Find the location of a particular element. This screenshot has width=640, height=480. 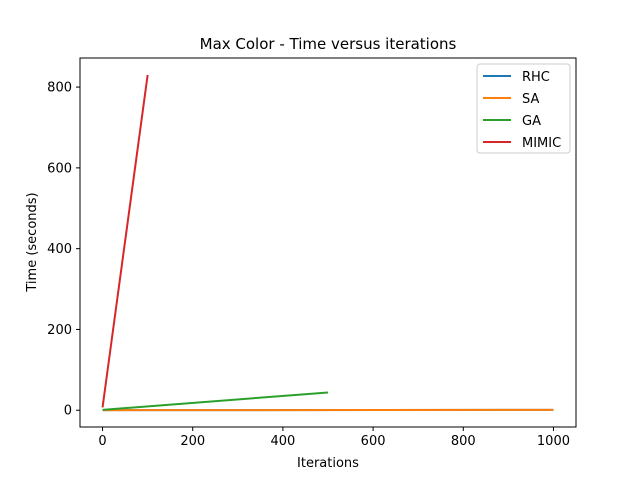

y-axis-ticks: 0 200 400 600 800 is located at coordinates (63, 250).